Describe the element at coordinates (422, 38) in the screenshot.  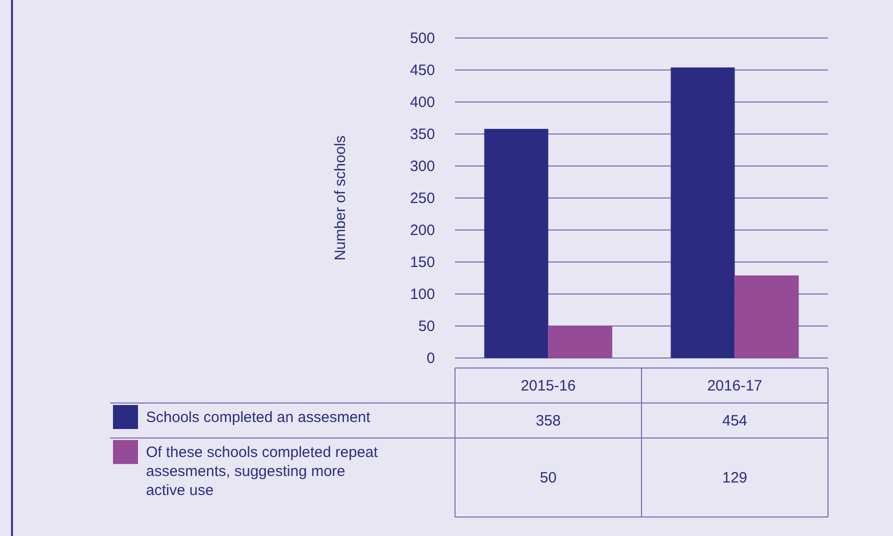
I see `y-tick-label: 500` at that location.